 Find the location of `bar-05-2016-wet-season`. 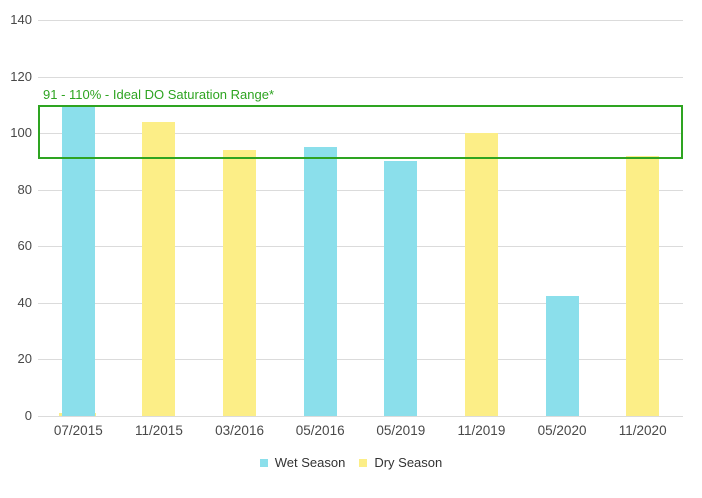

bar-05-2016-wet-season is located at coordinates (320, 281).